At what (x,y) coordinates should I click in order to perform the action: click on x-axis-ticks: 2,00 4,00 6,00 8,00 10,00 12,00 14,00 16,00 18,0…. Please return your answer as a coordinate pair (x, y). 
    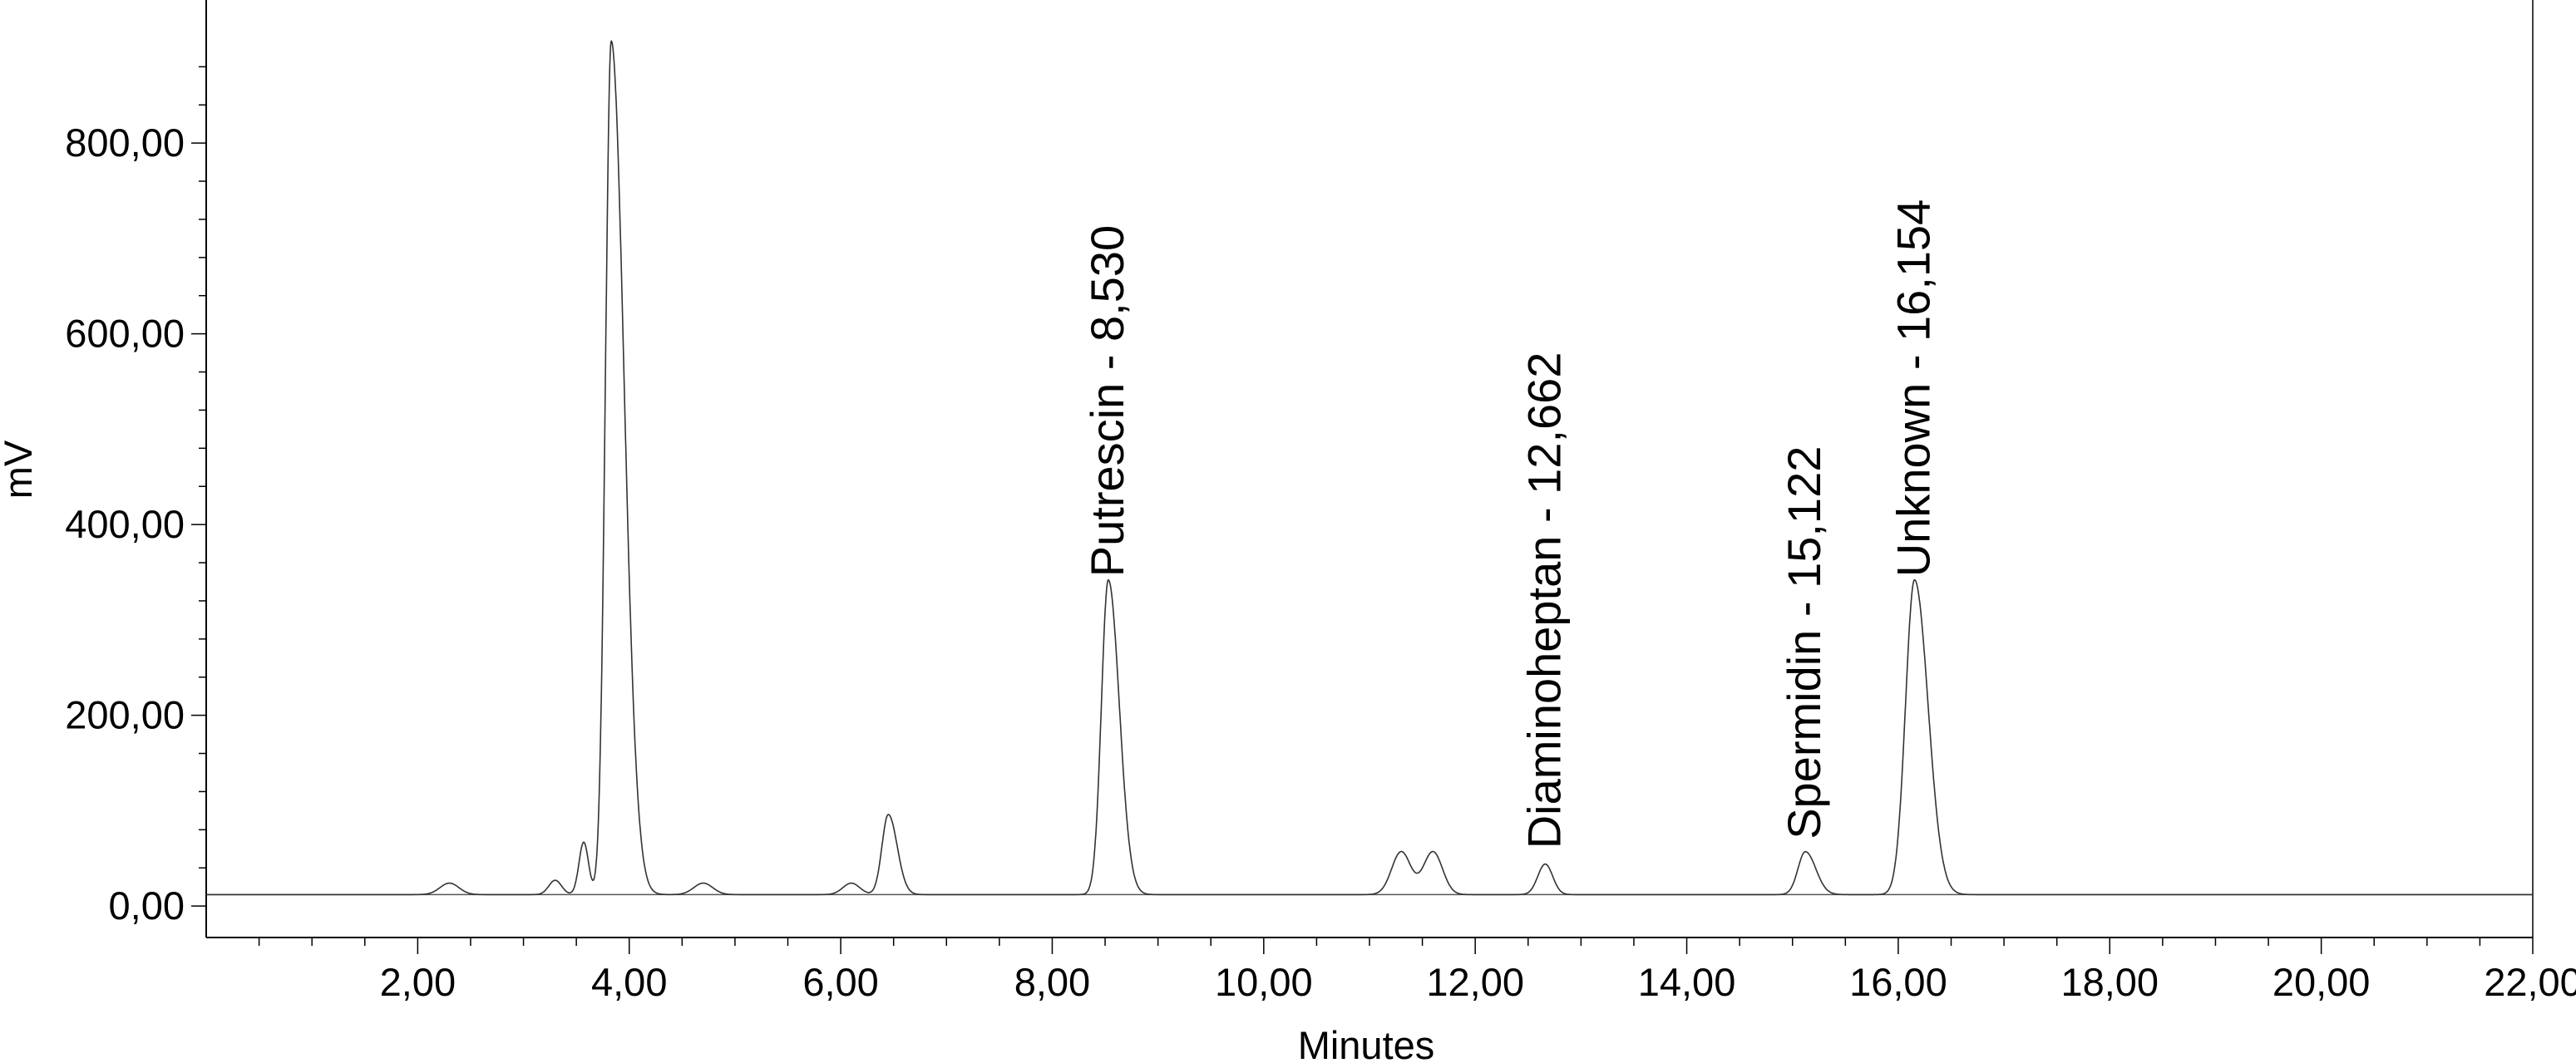
    Looking at the image, I should click on (1417, 971).